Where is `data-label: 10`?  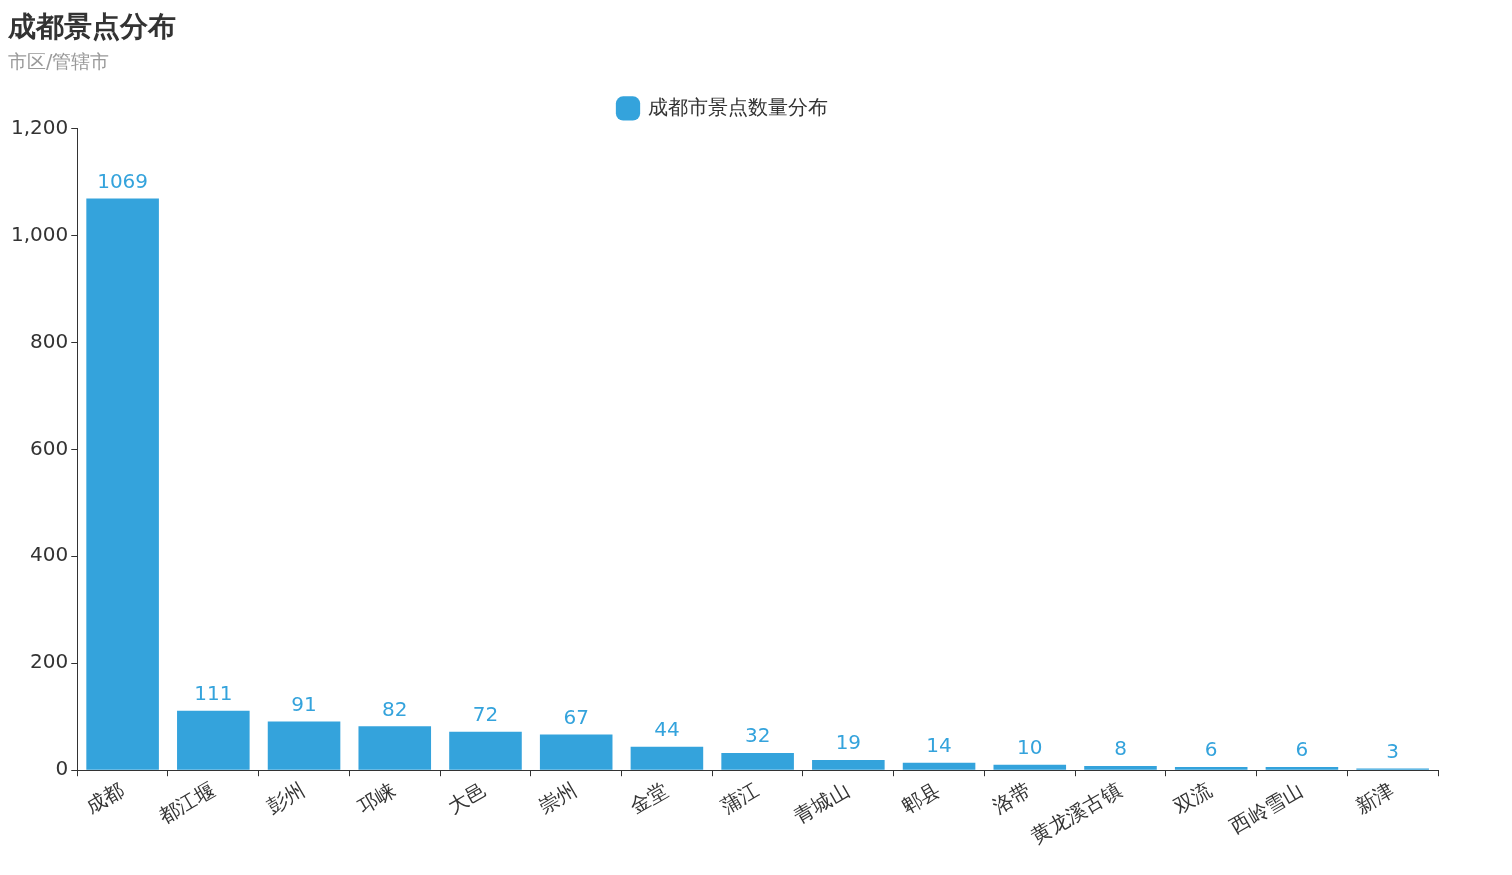
data-label: 10 is located at coordinates (1030, 747).